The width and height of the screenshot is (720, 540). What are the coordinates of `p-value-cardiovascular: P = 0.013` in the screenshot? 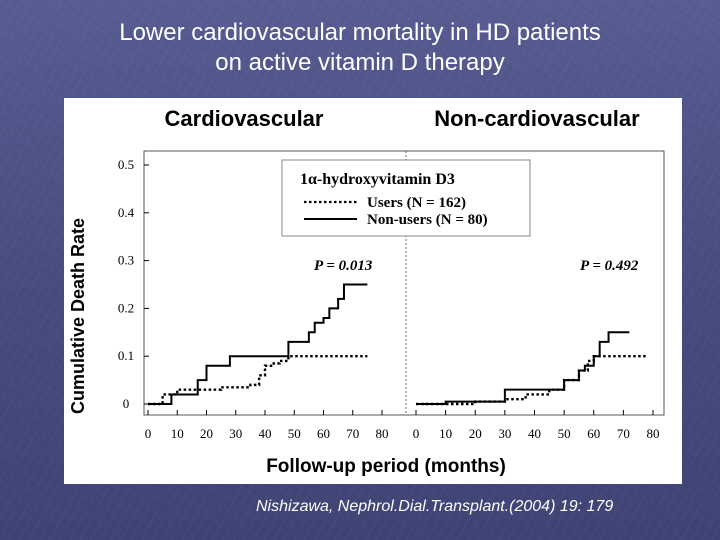 It's located at (343, 266).